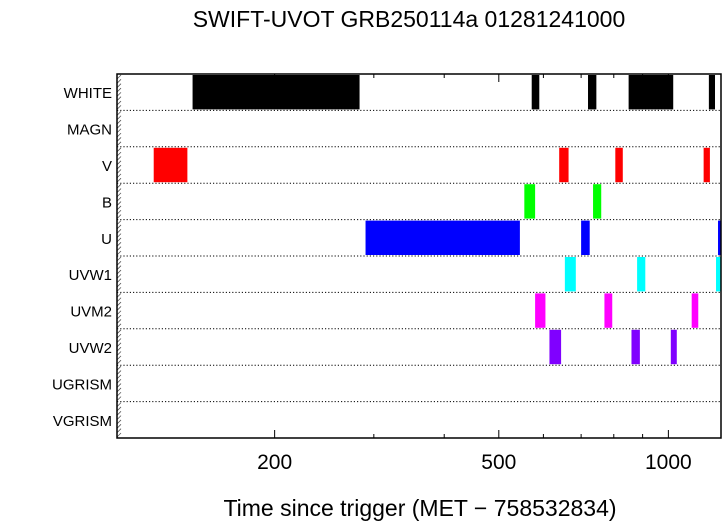  I want to click on row-hatch-marks, so click(119, 92).